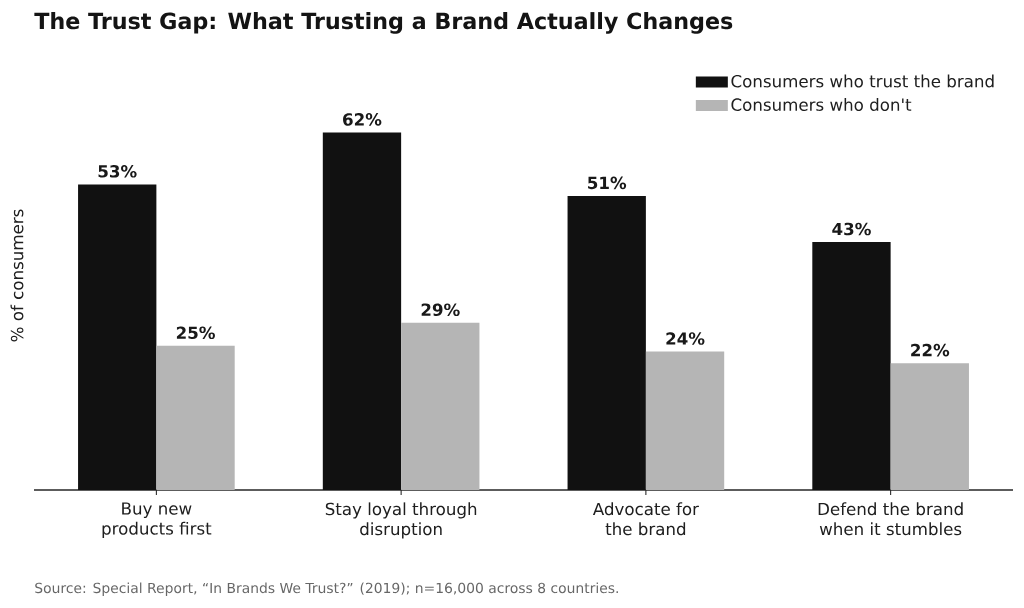  I want to click on data-label: 22%, so click(930, 350).